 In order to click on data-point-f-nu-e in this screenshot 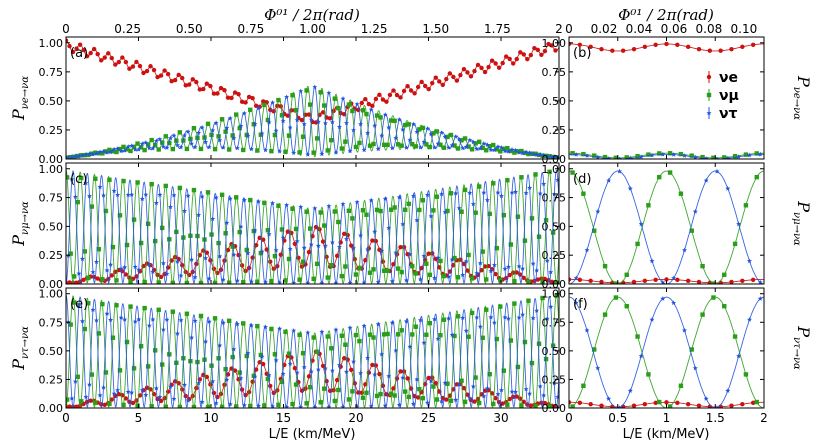, I will do `click(699, 405)`.